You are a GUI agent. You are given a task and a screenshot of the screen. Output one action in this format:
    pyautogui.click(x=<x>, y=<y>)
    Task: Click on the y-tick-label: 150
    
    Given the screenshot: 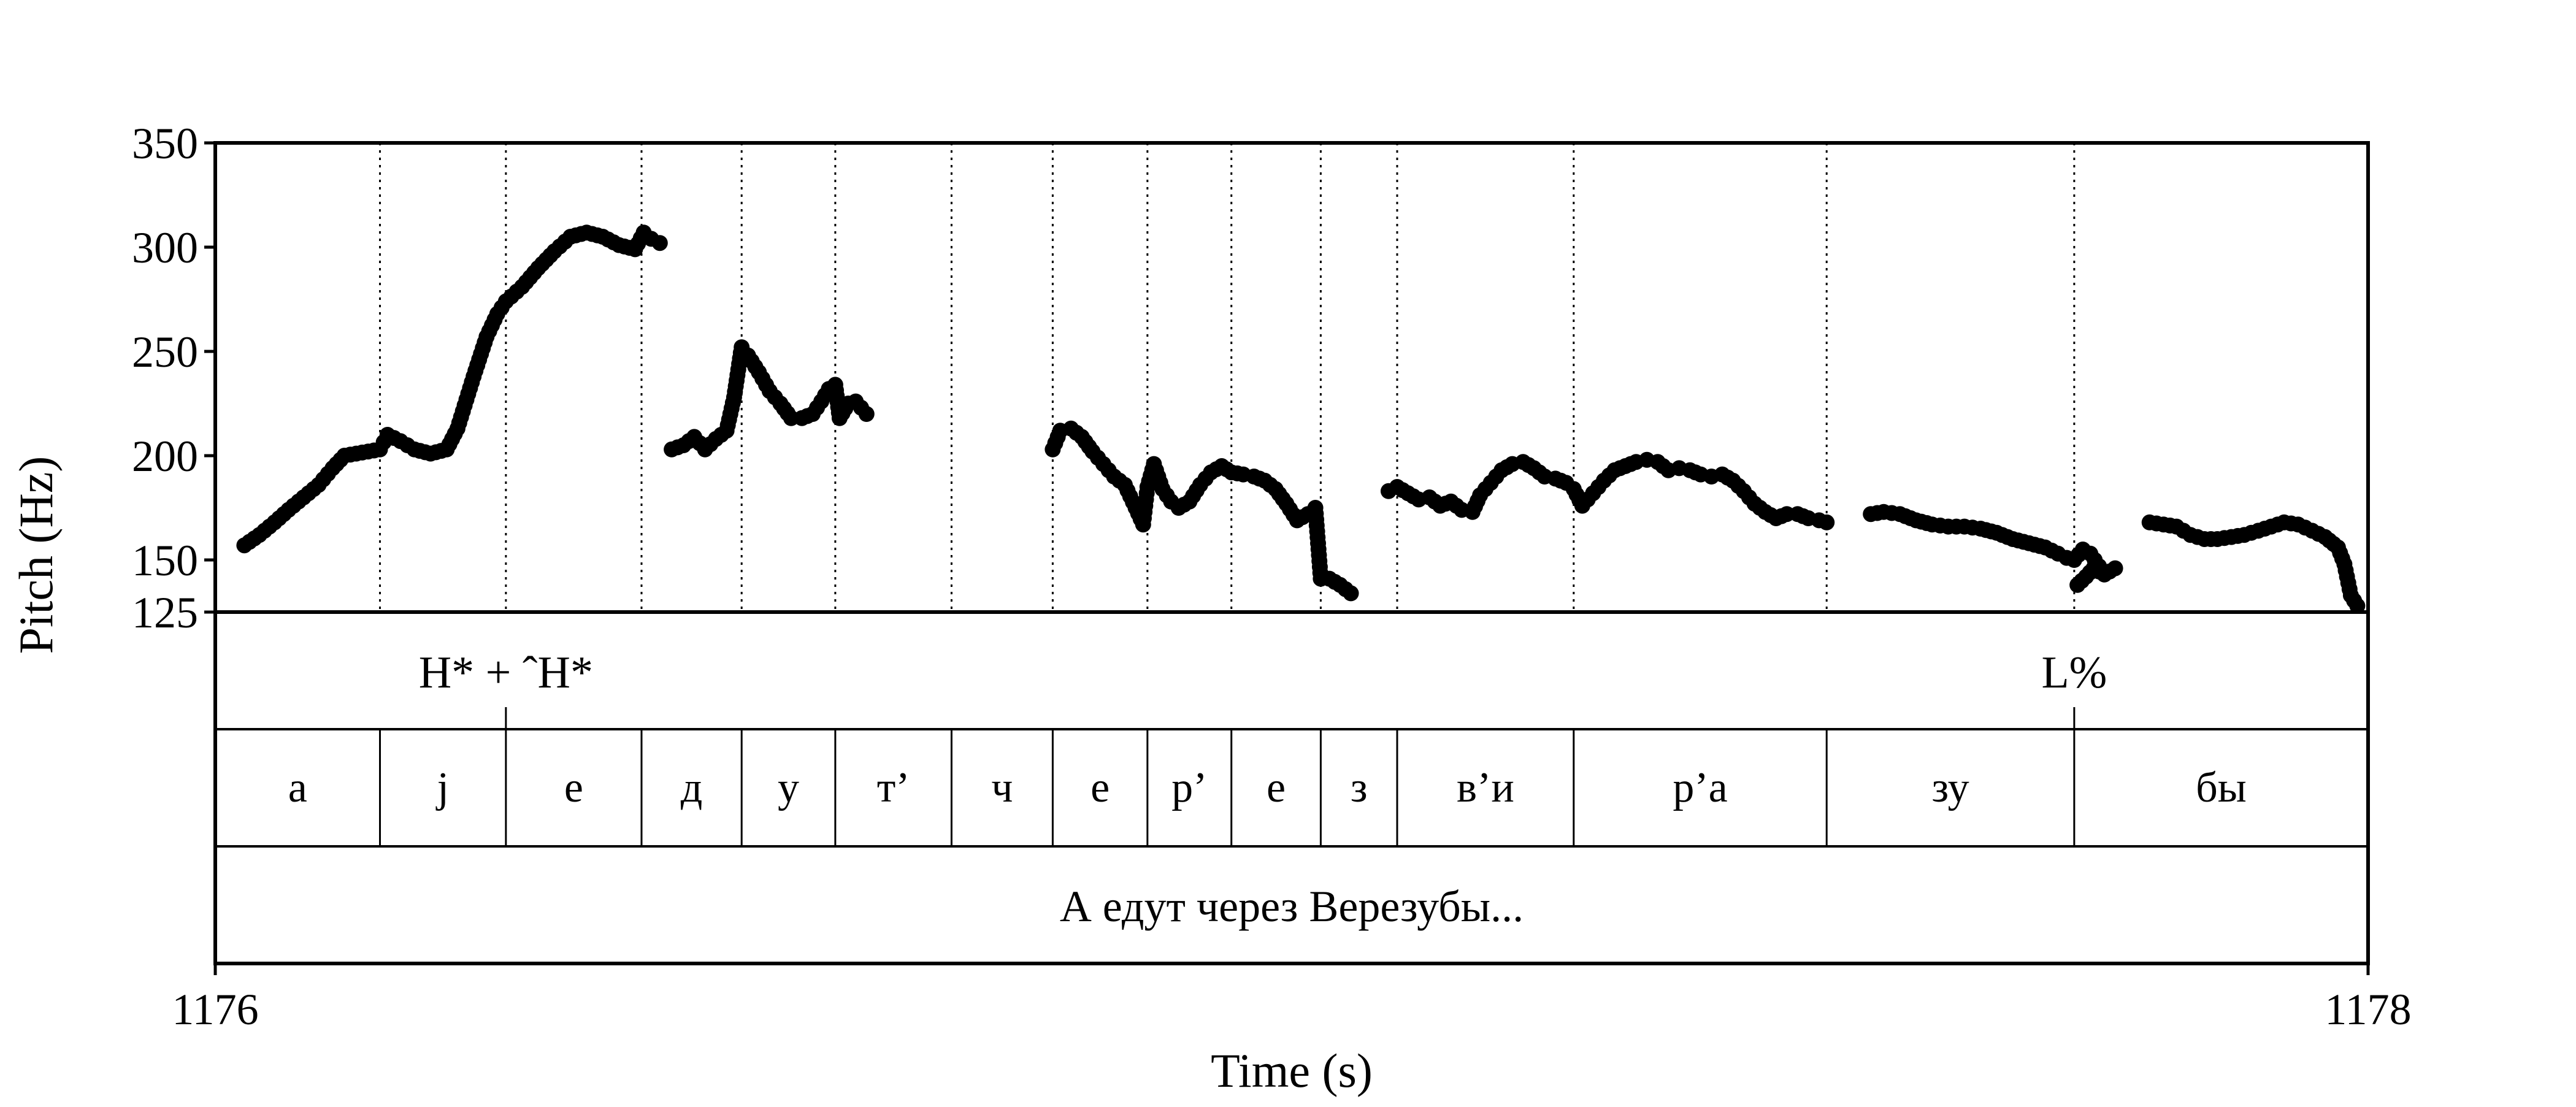 What is the action you would take?
    pyautogui.click(x=165, y=560)
    